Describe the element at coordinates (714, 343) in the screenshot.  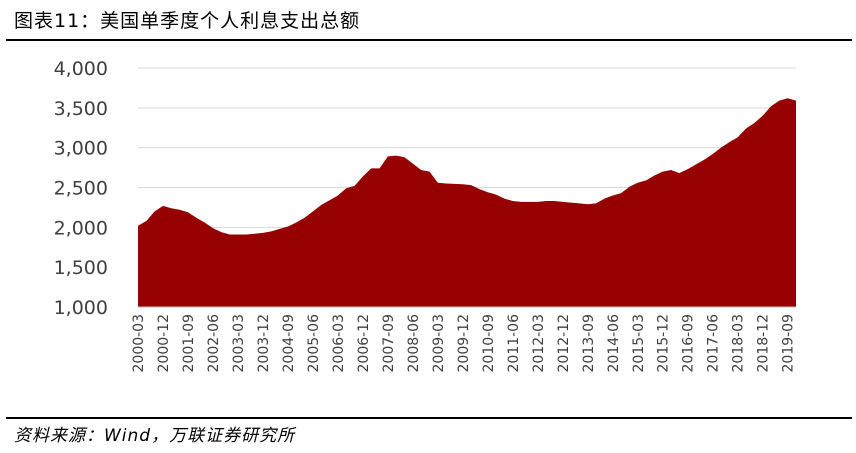
I see `x-tick-label: 2017-06` at that location.